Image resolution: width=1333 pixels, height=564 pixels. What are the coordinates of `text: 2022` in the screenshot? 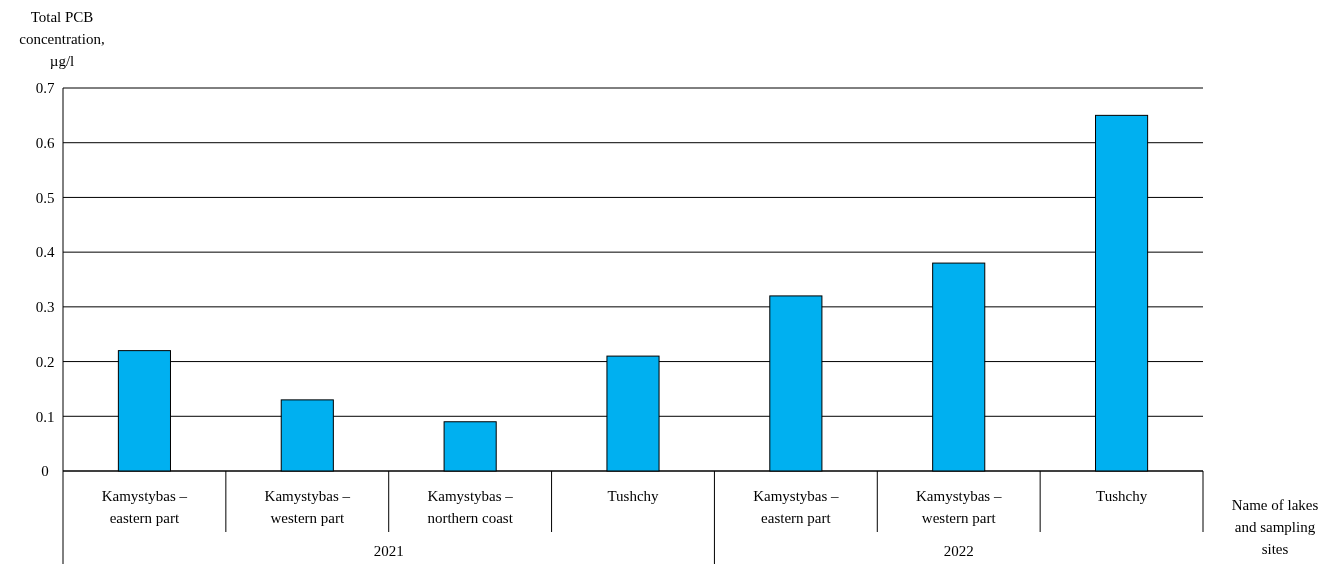 It's located at (958, 551).